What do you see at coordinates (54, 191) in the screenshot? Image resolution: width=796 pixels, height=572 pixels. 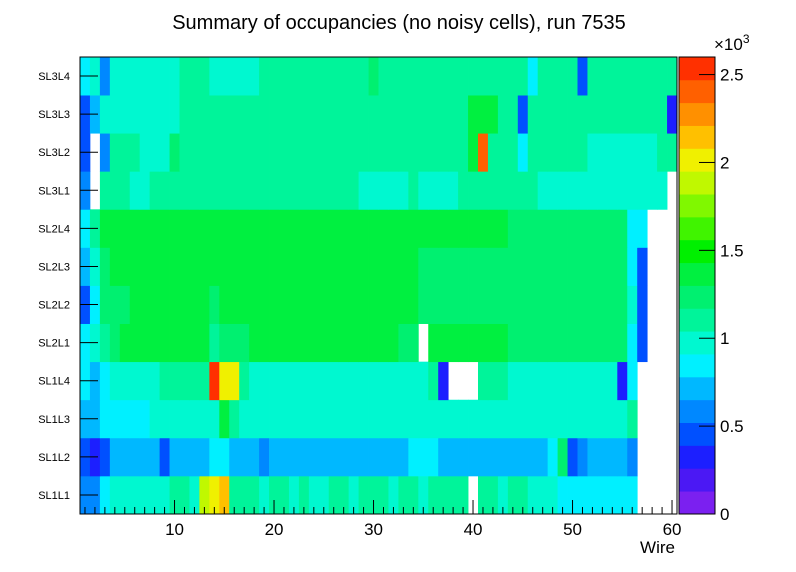 I see `y-tick-label: SL3L1` at bounding box center [54, 191].